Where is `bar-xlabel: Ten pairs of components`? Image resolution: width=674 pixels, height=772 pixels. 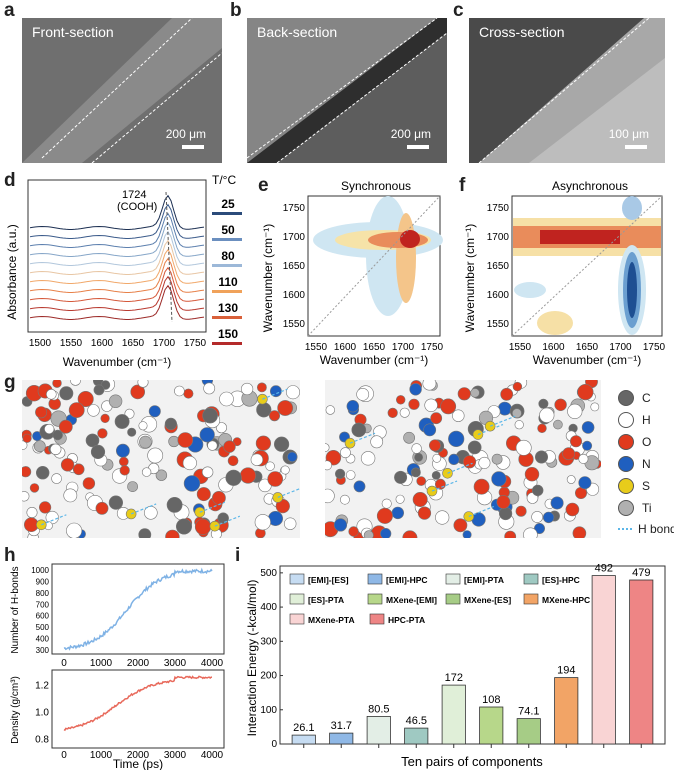 bar-xlabel: Ten pairs of components is located at coordinates (472, 761).